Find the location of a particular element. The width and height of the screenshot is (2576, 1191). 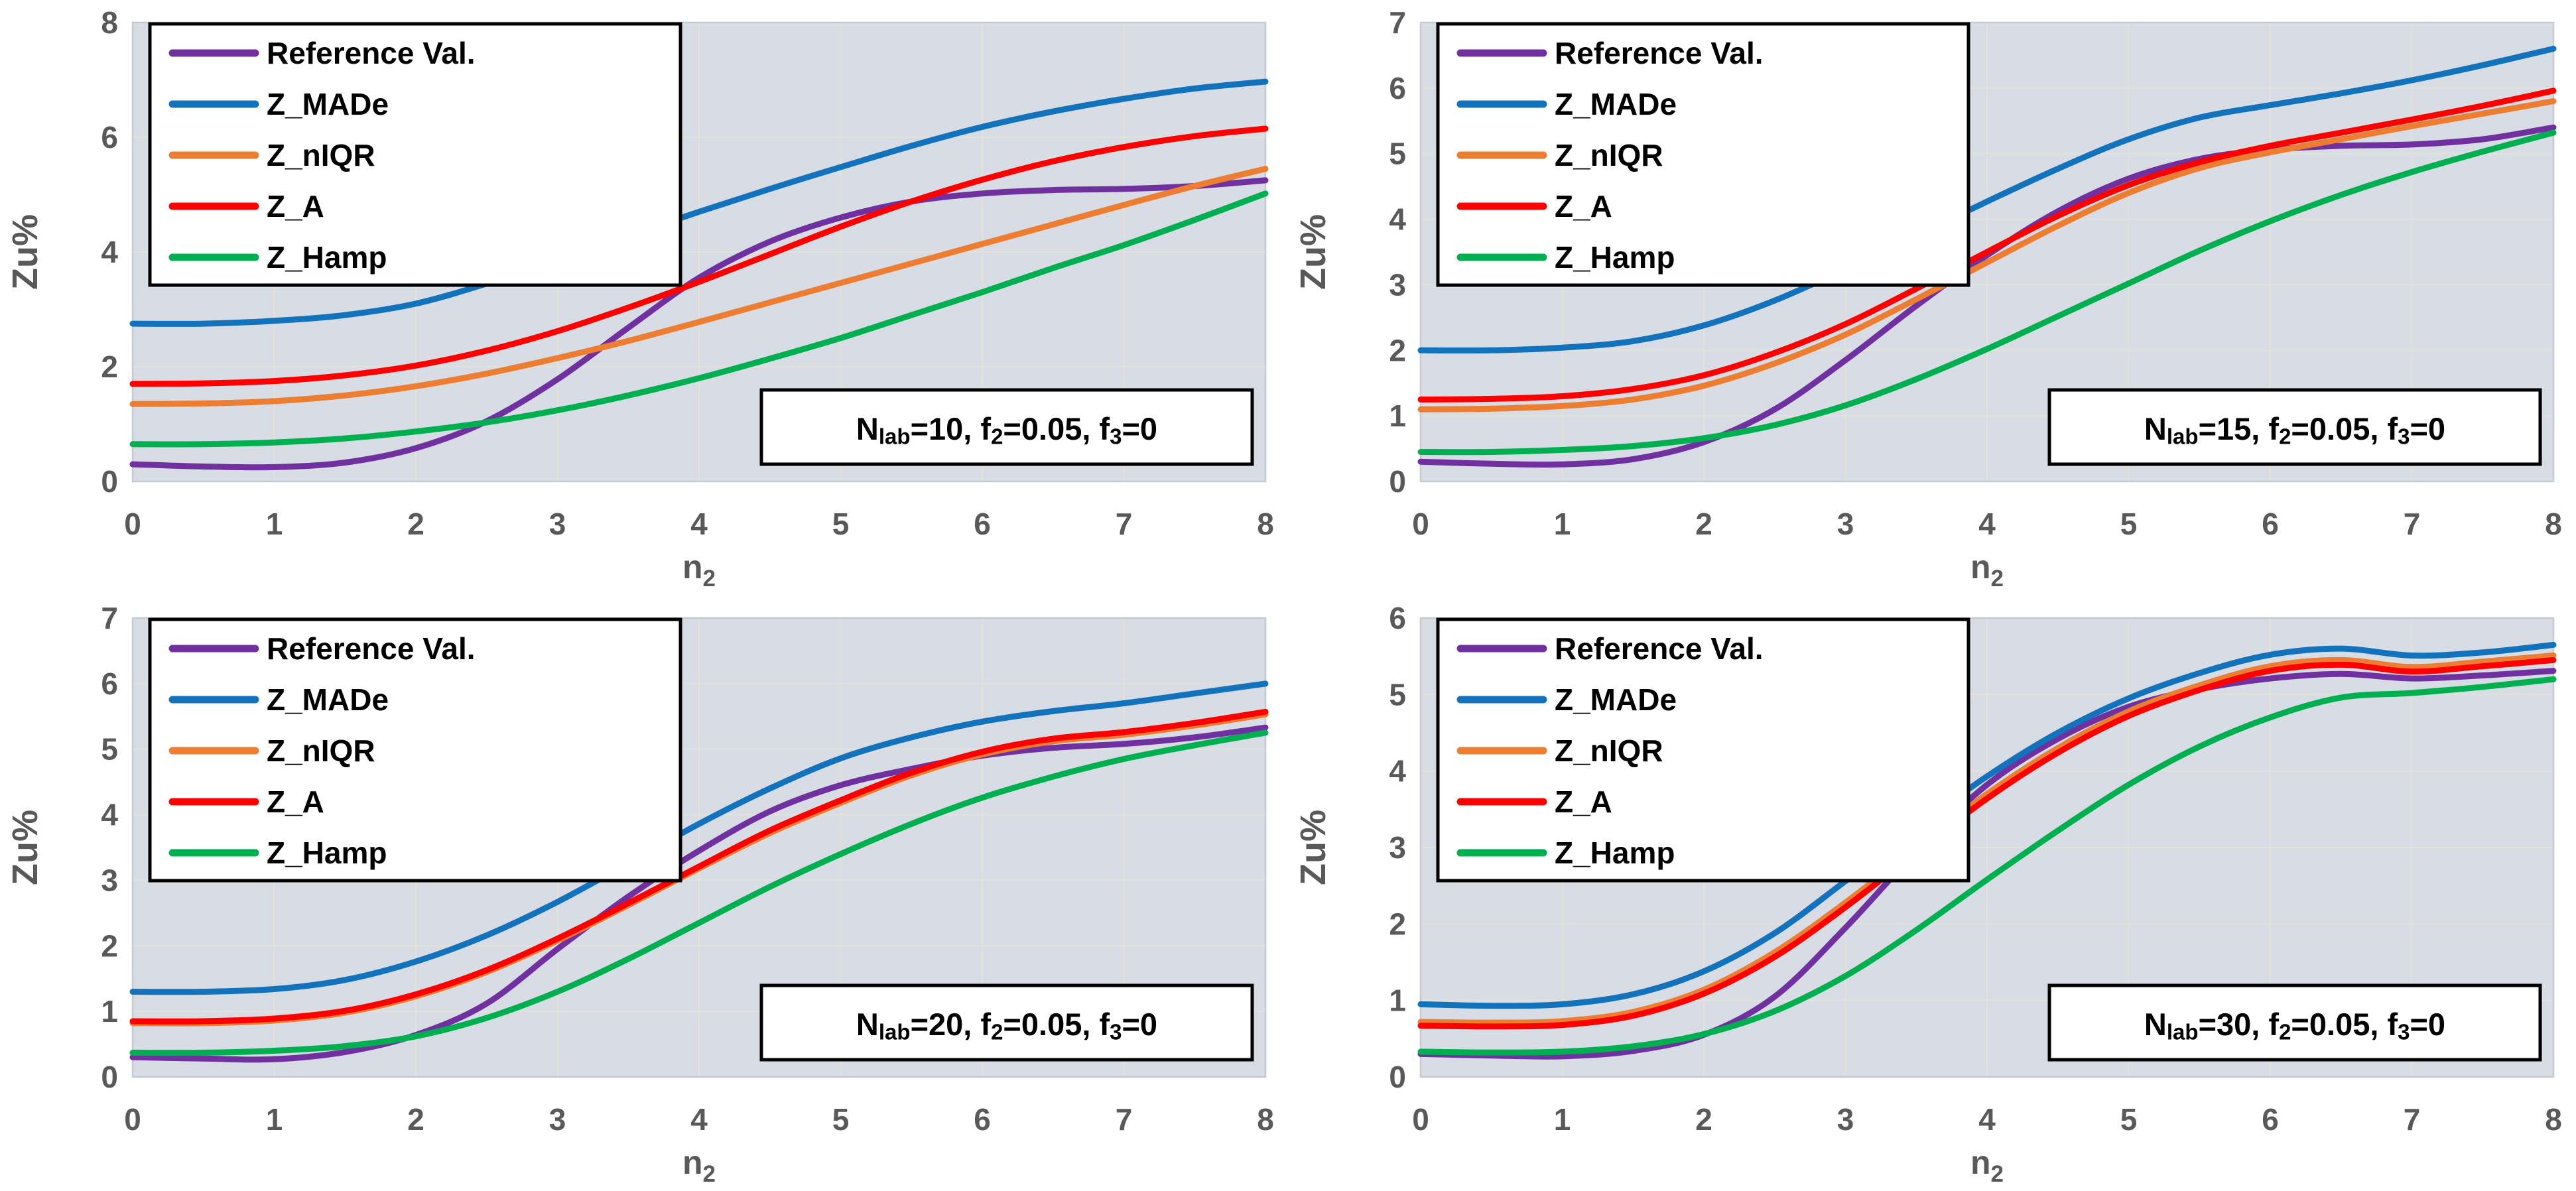

y-axis-tick-labels: 0 1 2 3 4 5 6 is located at coordinates (1398, 847).